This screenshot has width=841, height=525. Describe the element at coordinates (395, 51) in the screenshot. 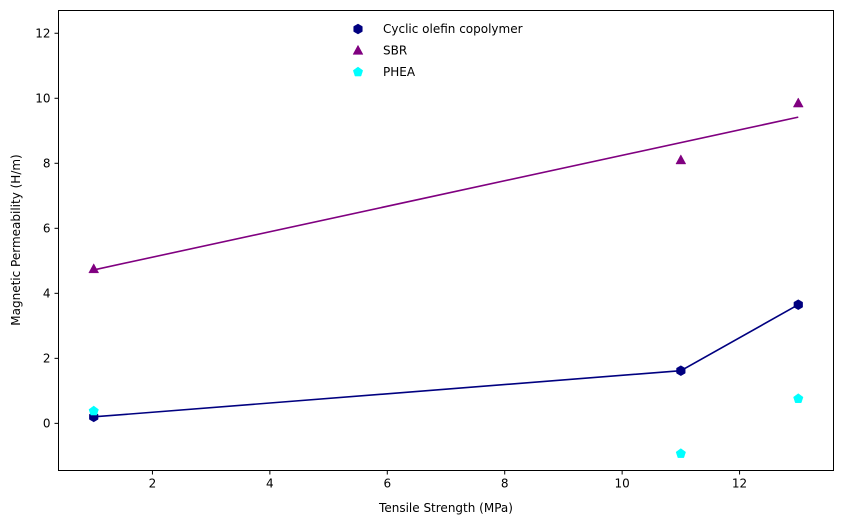

I see `legend-label-1: SBR` at that location.